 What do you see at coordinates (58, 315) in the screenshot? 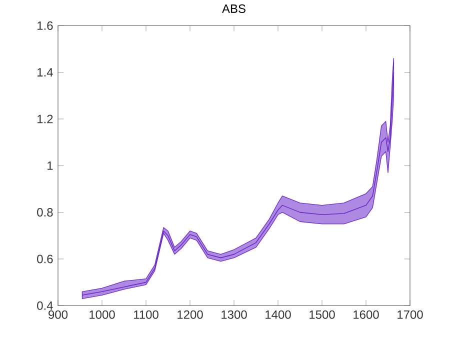
I see `x-tick-label: 900` at bounding box center [58, 315].